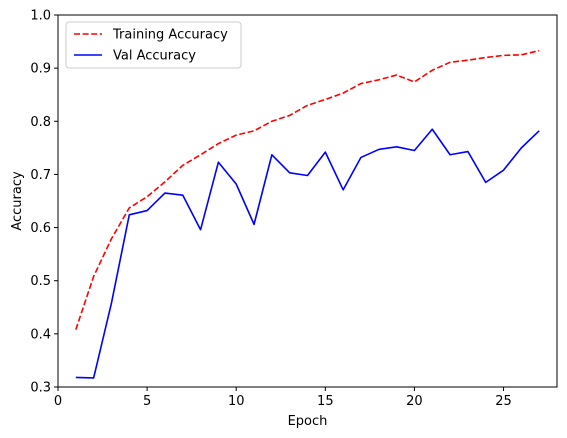  I want to click on y-tick-label: 0.9, so click(40, 69).